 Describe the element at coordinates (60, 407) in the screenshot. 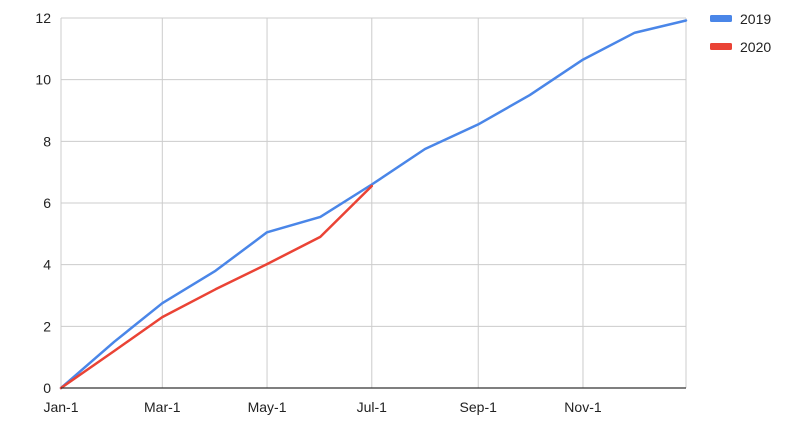

I see `x-tick-label: Jan-1` at that location.